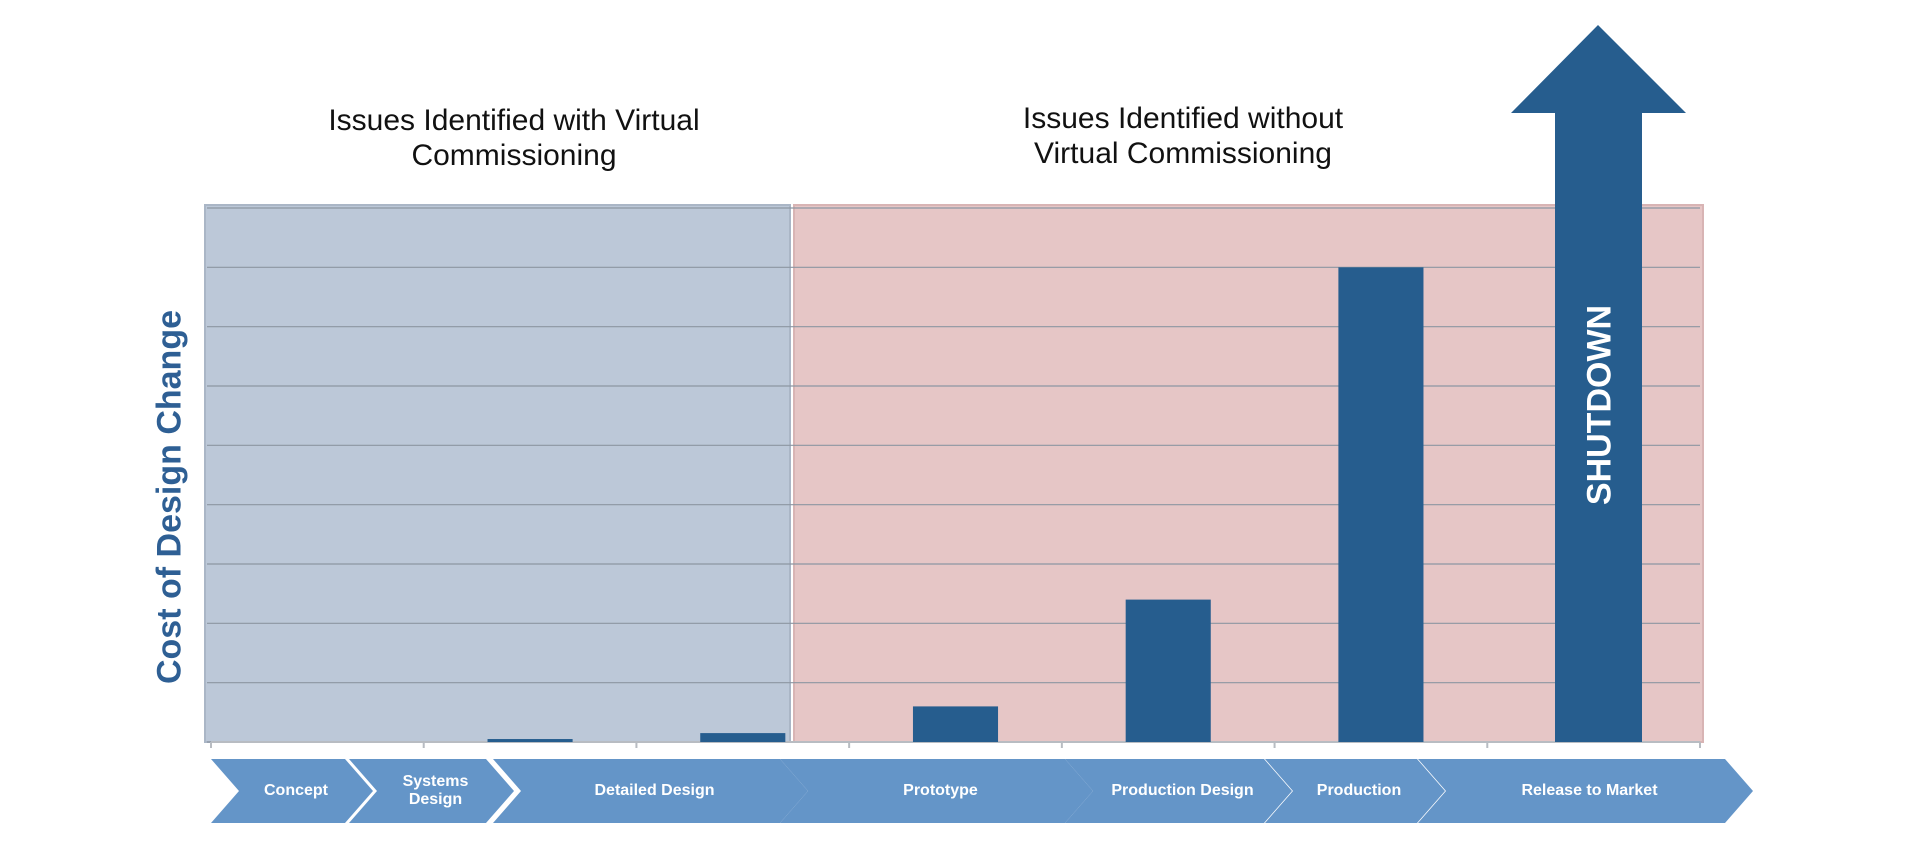 This screenshot has height=850, width=1920. I want to click on y-axis-label: Cost of Design Change, so click(169, 497).